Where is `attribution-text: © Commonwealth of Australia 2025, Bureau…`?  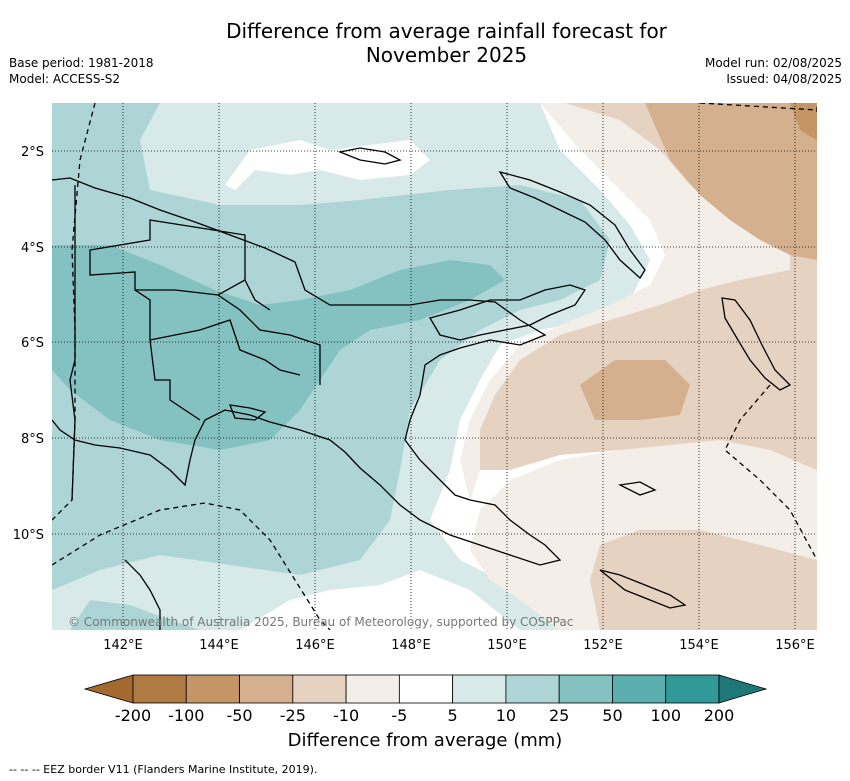
attribution-text: © Commonwealth of Australia 2025, Bureau… is located at coordinates (320, 622).